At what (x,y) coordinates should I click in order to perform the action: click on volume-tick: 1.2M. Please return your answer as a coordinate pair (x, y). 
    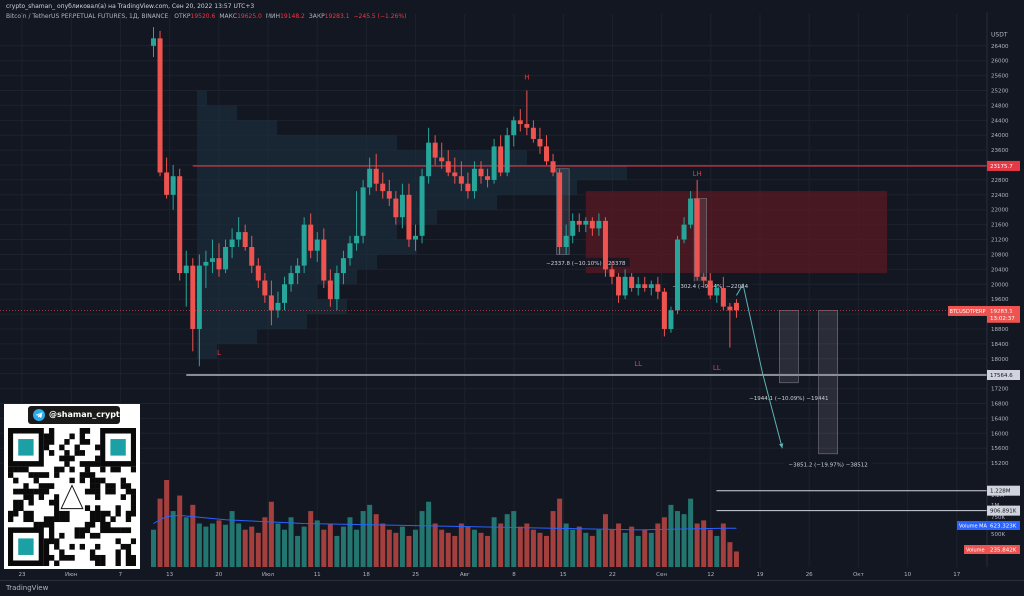
    Looking at the image, I should click on (998, 496).